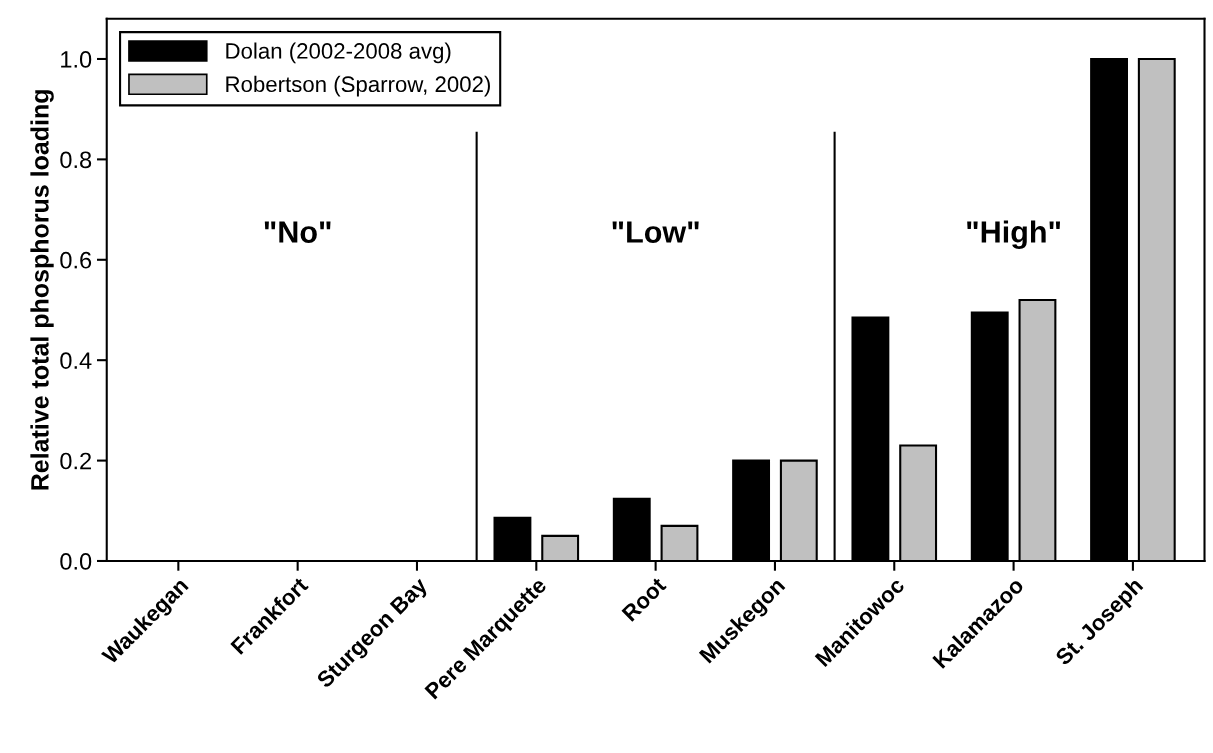  What do you see at coordinates (76, 360) in the screenshot?
I see `y-tick-label: 0.4` at bounding box center [76, 360].